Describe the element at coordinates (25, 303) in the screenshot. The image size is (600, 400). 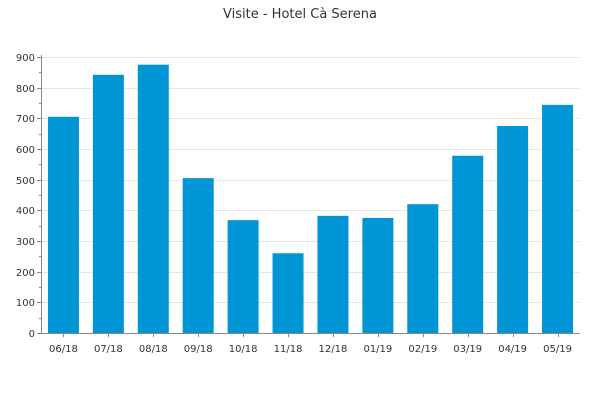
I see `y-tick-label-100: 100` at that location.